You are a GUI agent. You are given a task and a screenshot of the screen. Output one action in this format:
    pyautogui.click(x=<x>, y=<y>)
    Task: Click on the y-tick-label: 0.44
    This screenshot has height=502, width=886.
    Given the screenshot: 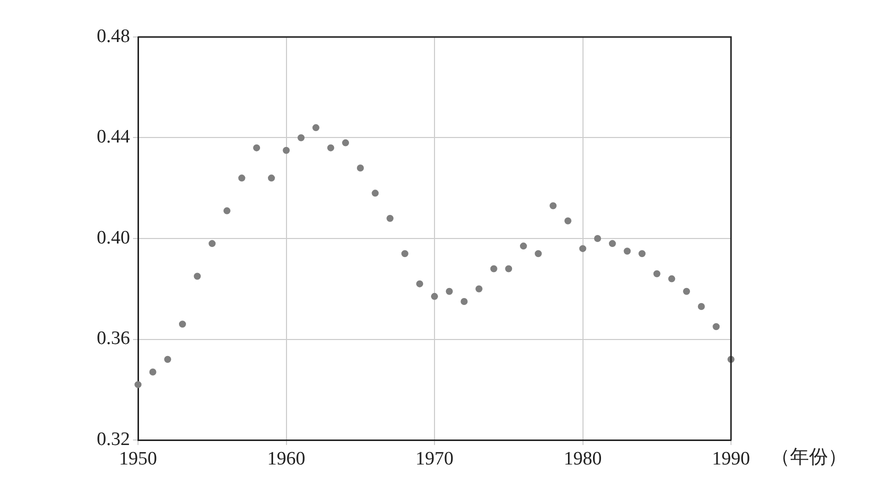 What is the action you would take?
    pyautogui.click(x=113, y=137)
    